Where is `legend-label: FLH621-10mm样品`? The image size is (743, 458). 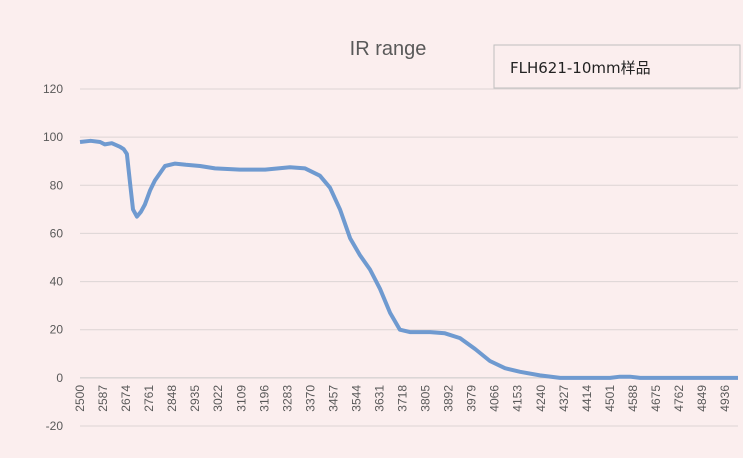 legend-label: FLH621-10mm样品 is located at coordinates (580, 68).